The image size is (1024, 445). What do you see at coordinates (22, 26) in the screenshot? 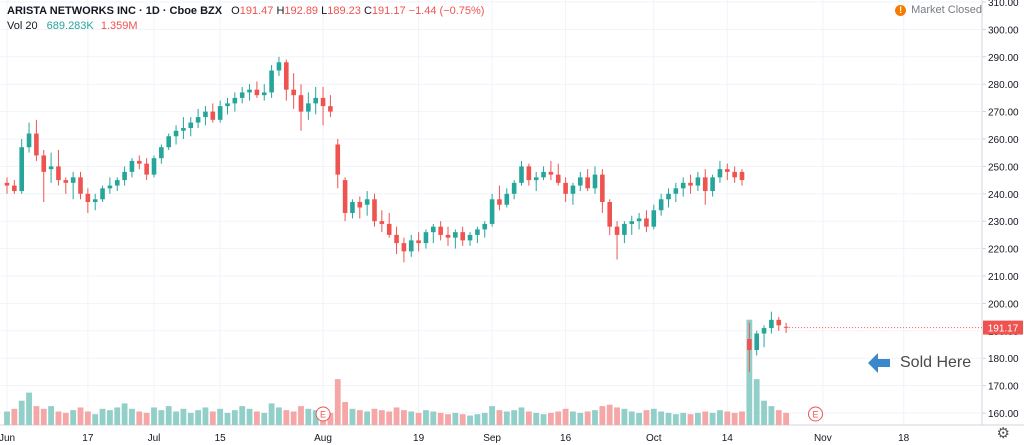
I see `volume-label: Vol 20` at bounding box center [22, 26].